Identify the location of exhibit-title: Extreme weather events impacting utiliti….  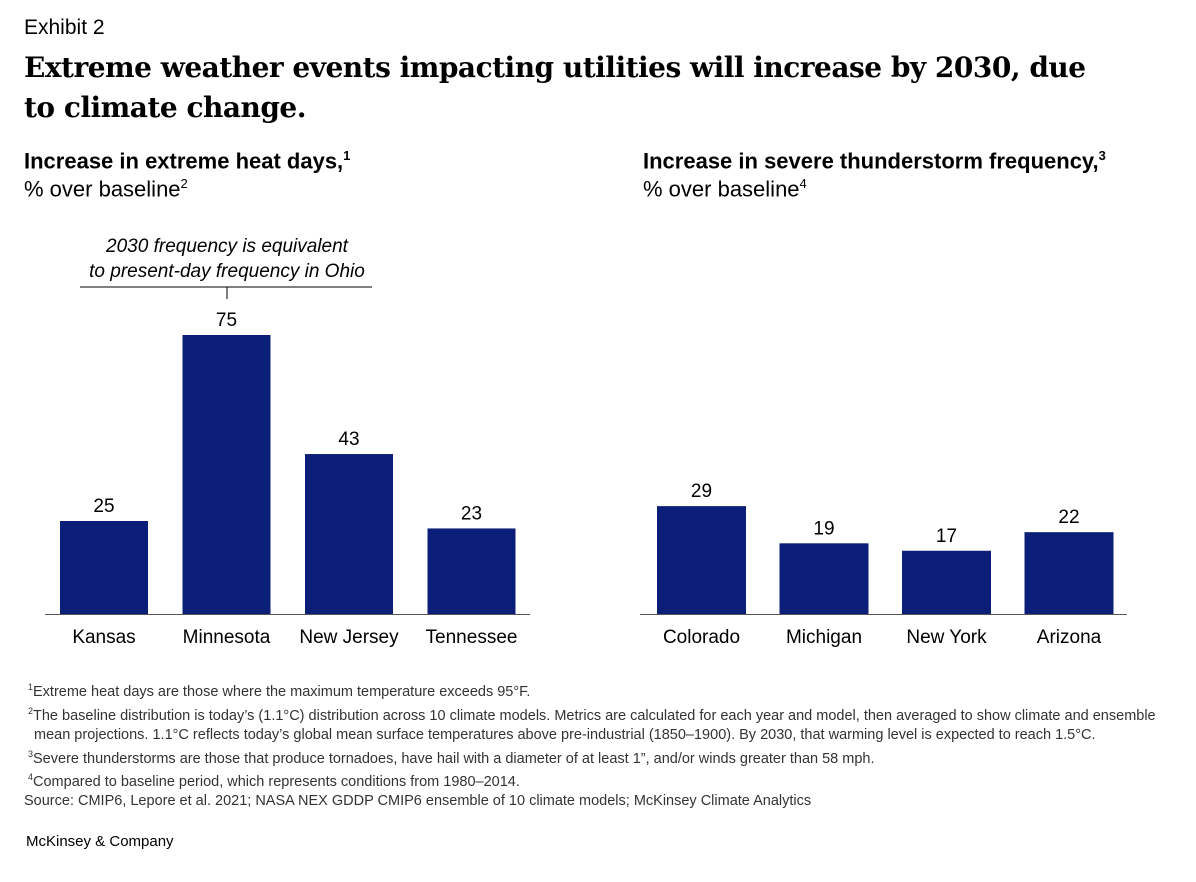
(555, 87).